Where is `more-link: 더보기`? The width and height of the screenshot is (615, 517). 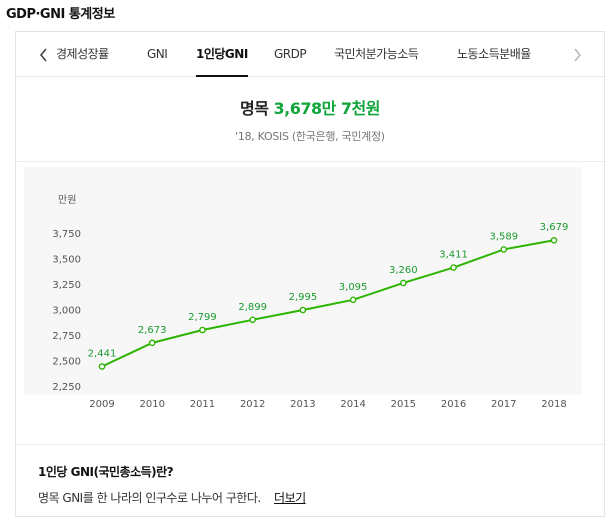 more-link: 더보기 is located at coordinates (290, 498).